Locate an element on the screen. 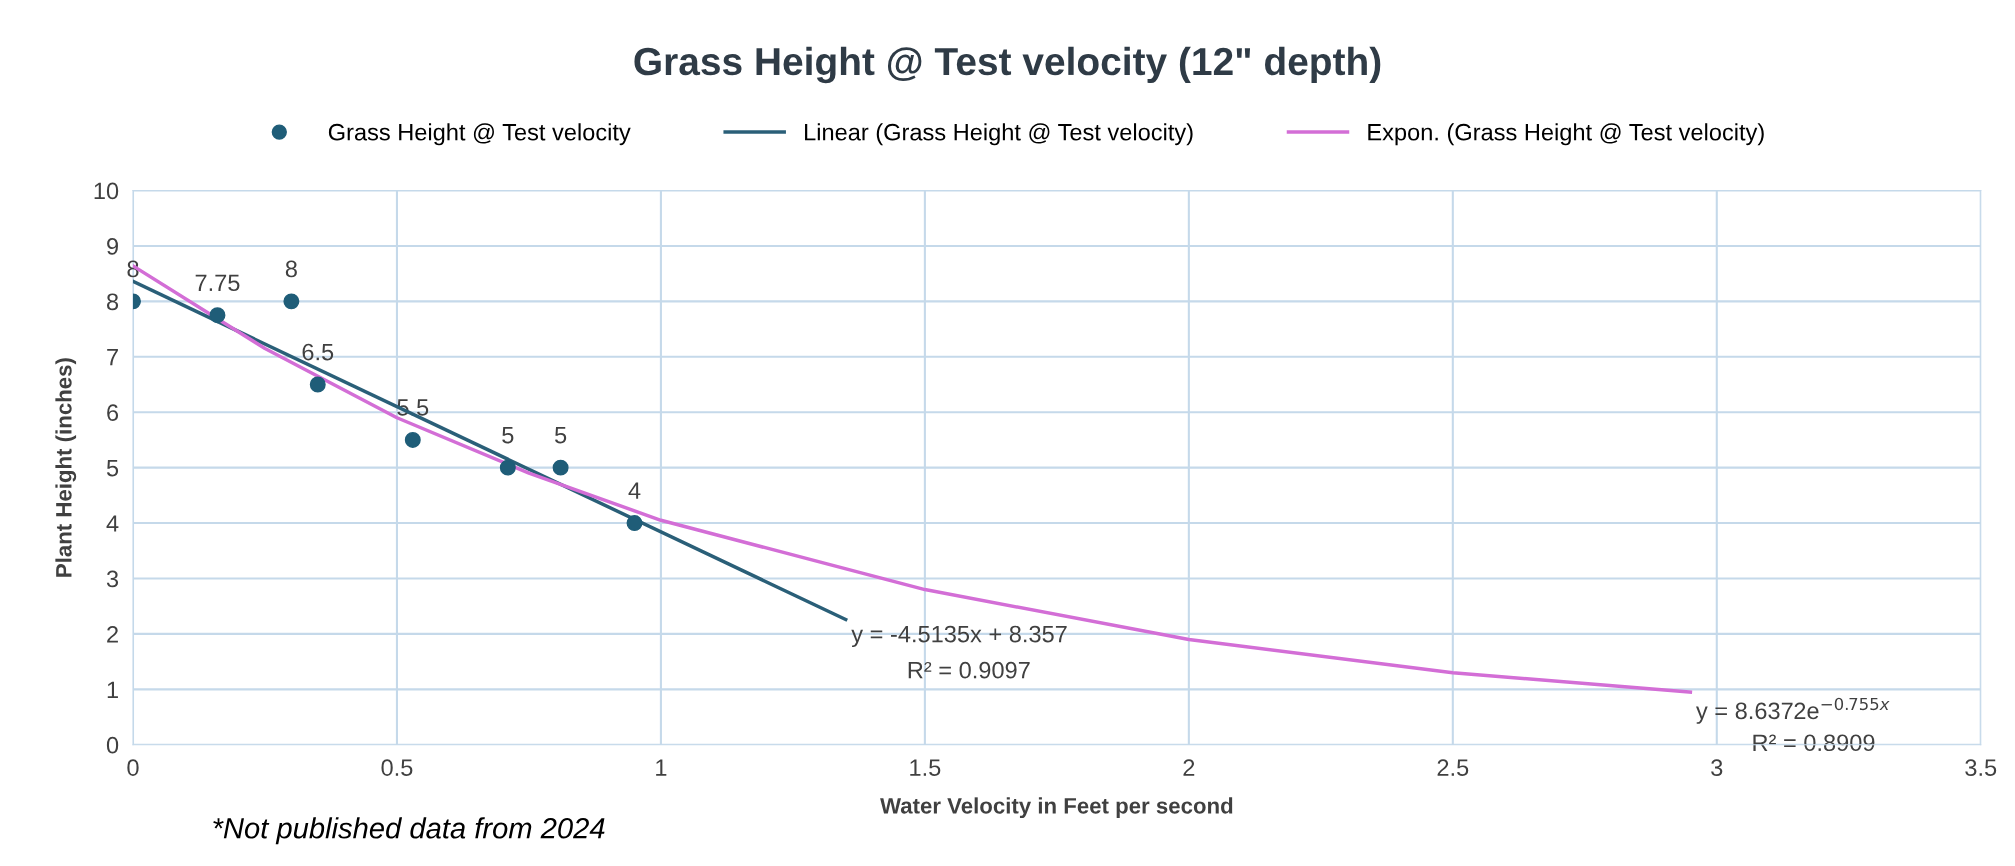  y-tick-label: 7 is located at coordinates (112, 357).